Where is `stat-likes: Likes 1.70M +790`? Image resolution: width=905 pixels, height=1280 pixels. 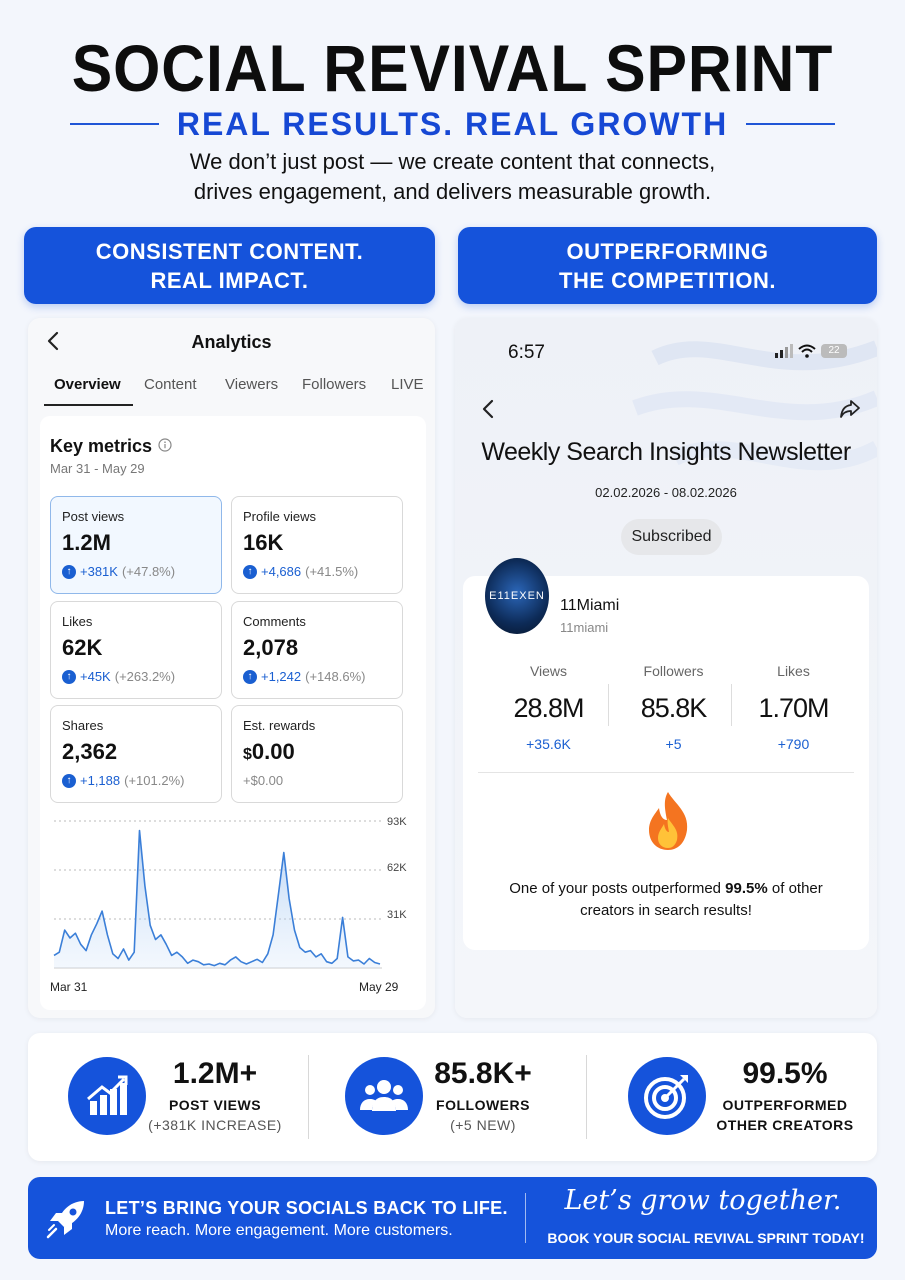 stat-likes: Likes 1.70M +790 is located at coordinates (793, 707).